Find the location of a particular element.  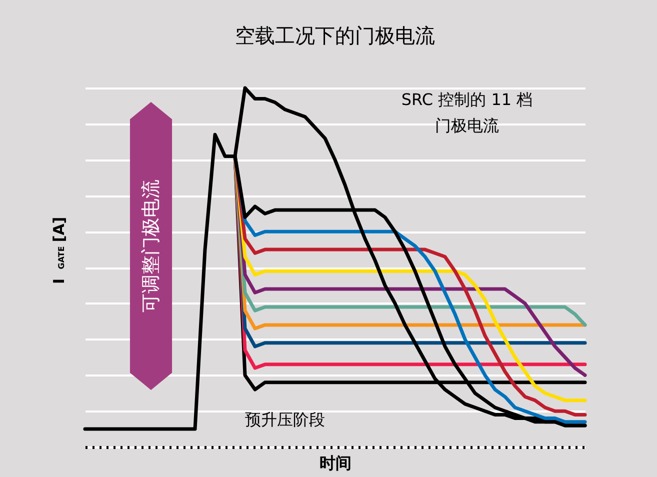

x-axis-title: 时间 is located at coordinates (336, 463).